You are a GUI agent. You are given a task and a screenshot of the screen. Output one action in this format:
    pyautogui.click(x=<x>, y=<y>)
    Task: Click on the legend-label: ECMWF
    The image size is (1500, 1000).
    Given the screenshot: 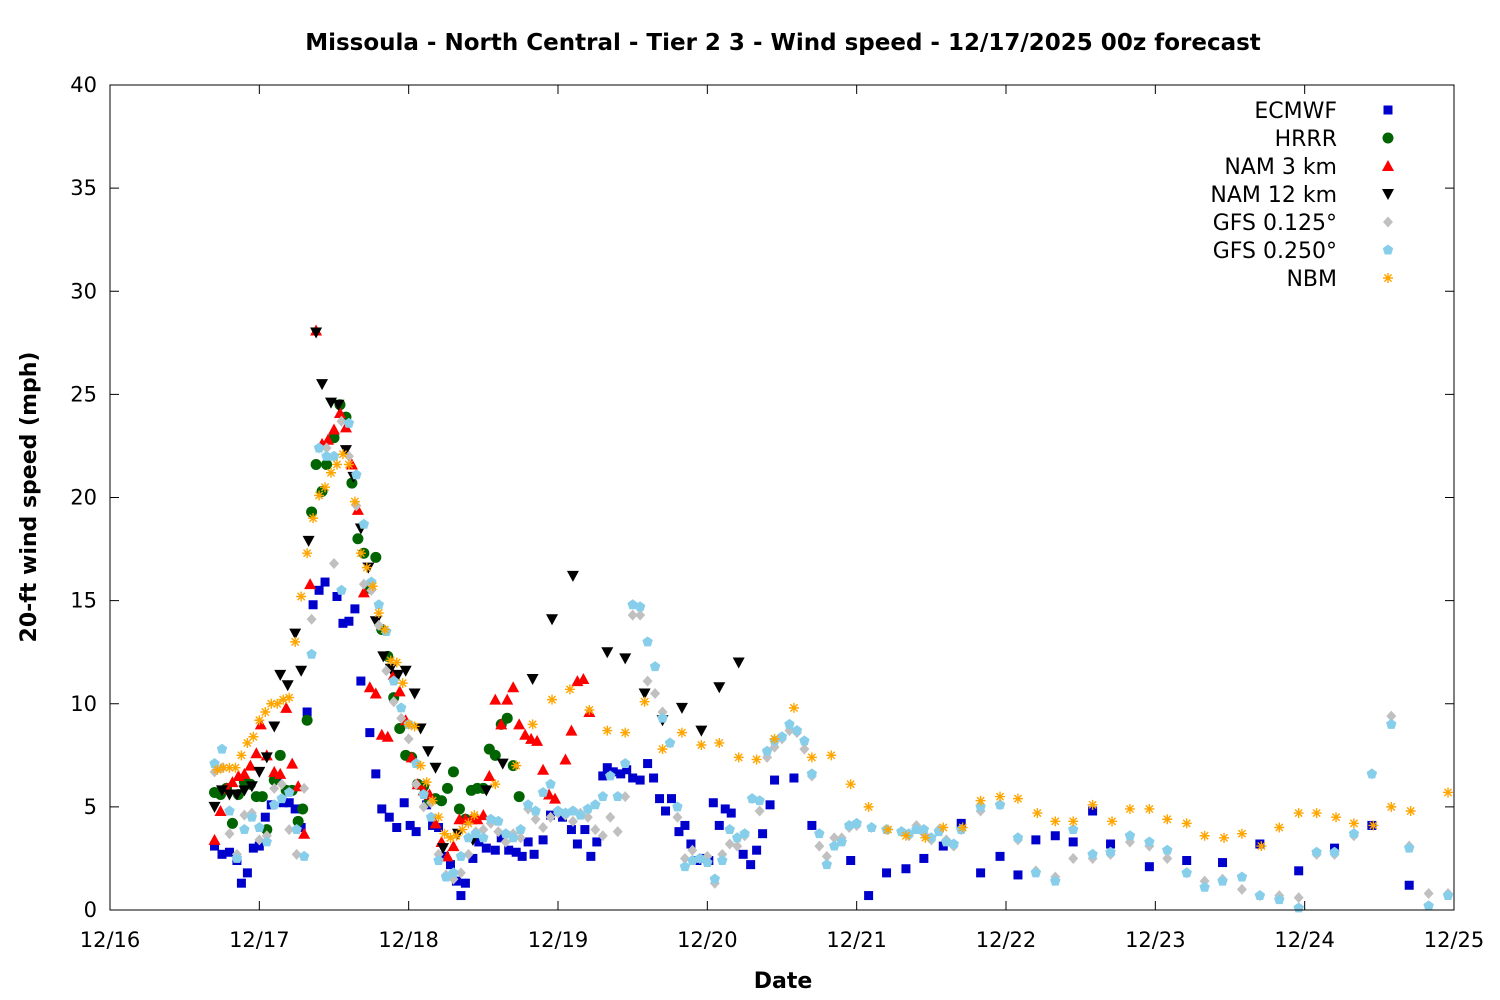 What is the action you would take?
    pyautogui.click(x=1295, y=111)
    